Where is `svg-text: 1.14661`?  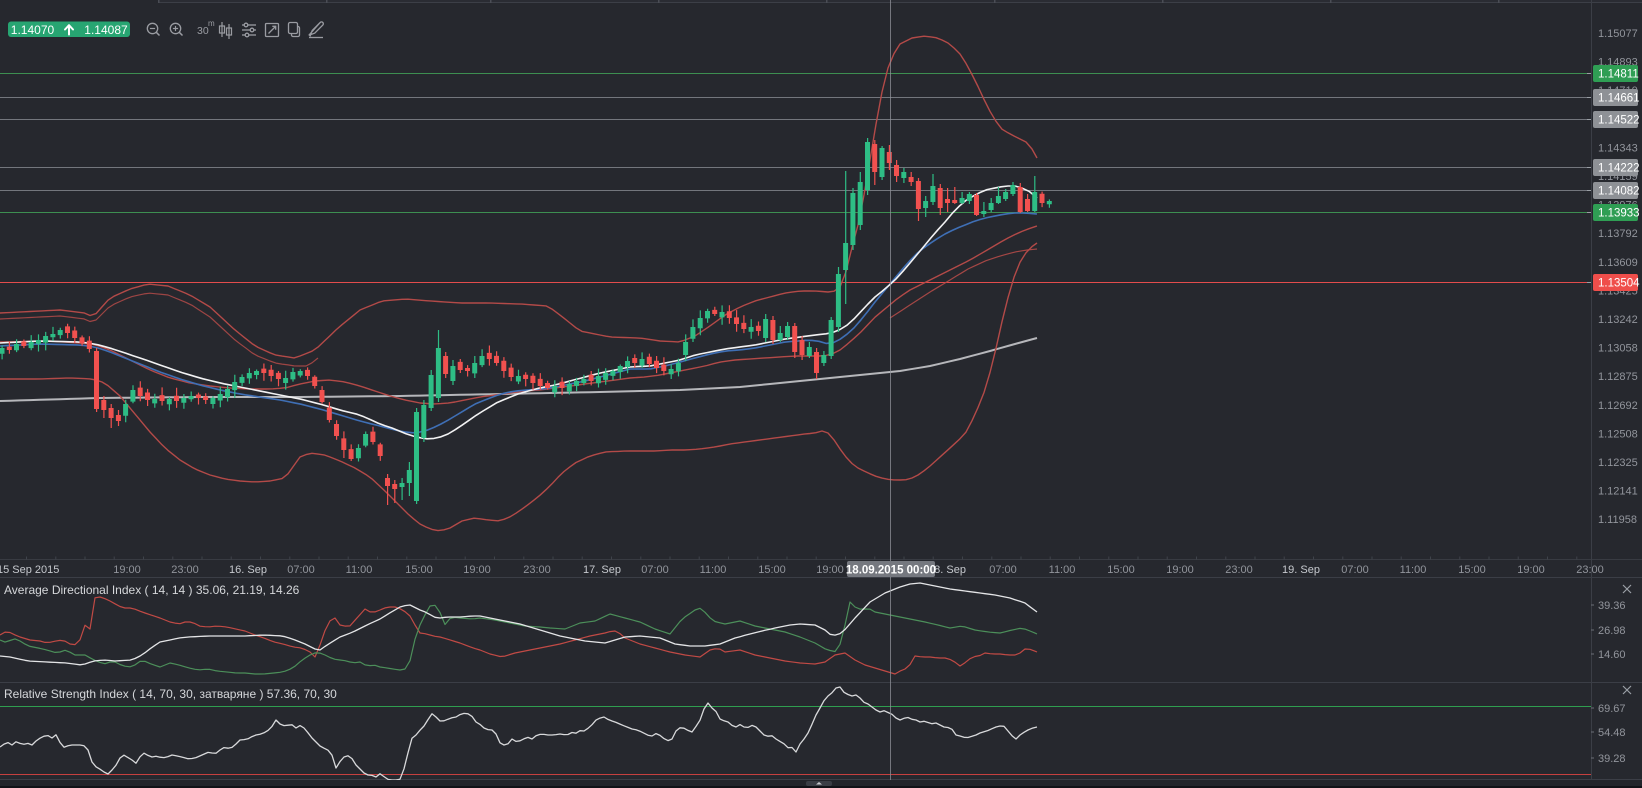
svg-text: 1.14661 is located at coordinates (1619, 99).